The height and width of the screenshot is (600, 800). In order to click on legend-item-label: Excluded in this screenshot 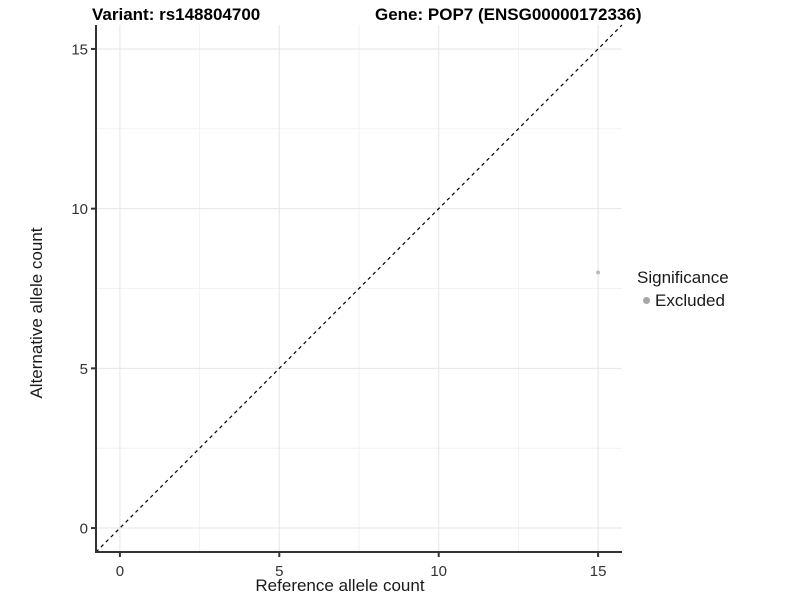, I will do `click(690, 300)`.